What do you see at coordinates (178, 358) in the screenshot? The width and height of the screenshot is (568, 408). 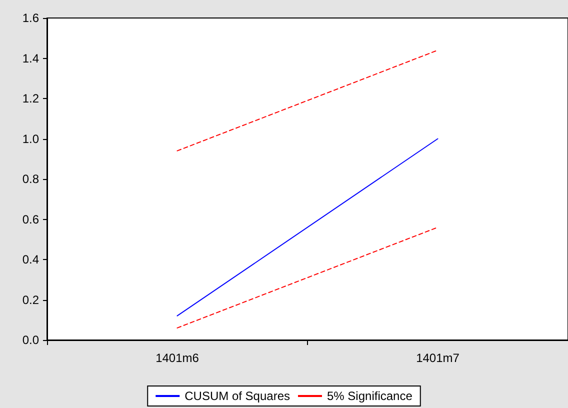 I see `x-tick-label: 1401m6` at bounding box center [178, 358].